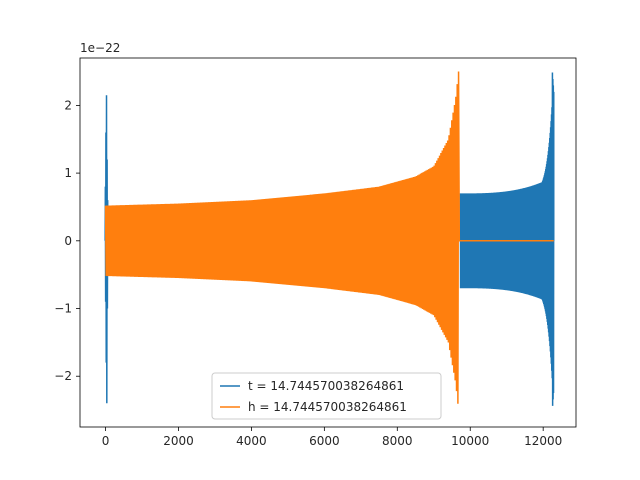  I want to click on y-tick-label: −1, so click(63, 309).